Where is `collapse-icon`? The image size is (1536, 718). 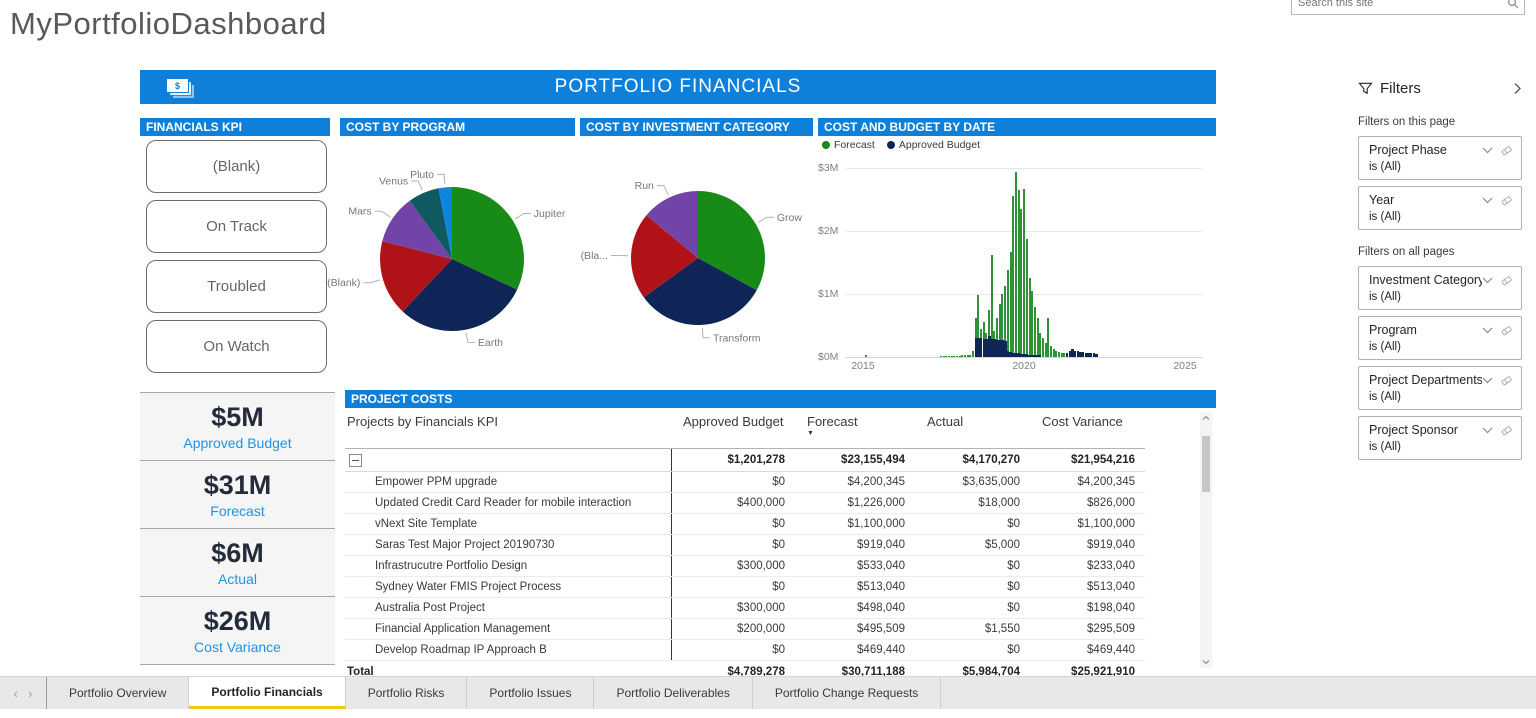 collapse-icon is located at coordinates (355, 460).